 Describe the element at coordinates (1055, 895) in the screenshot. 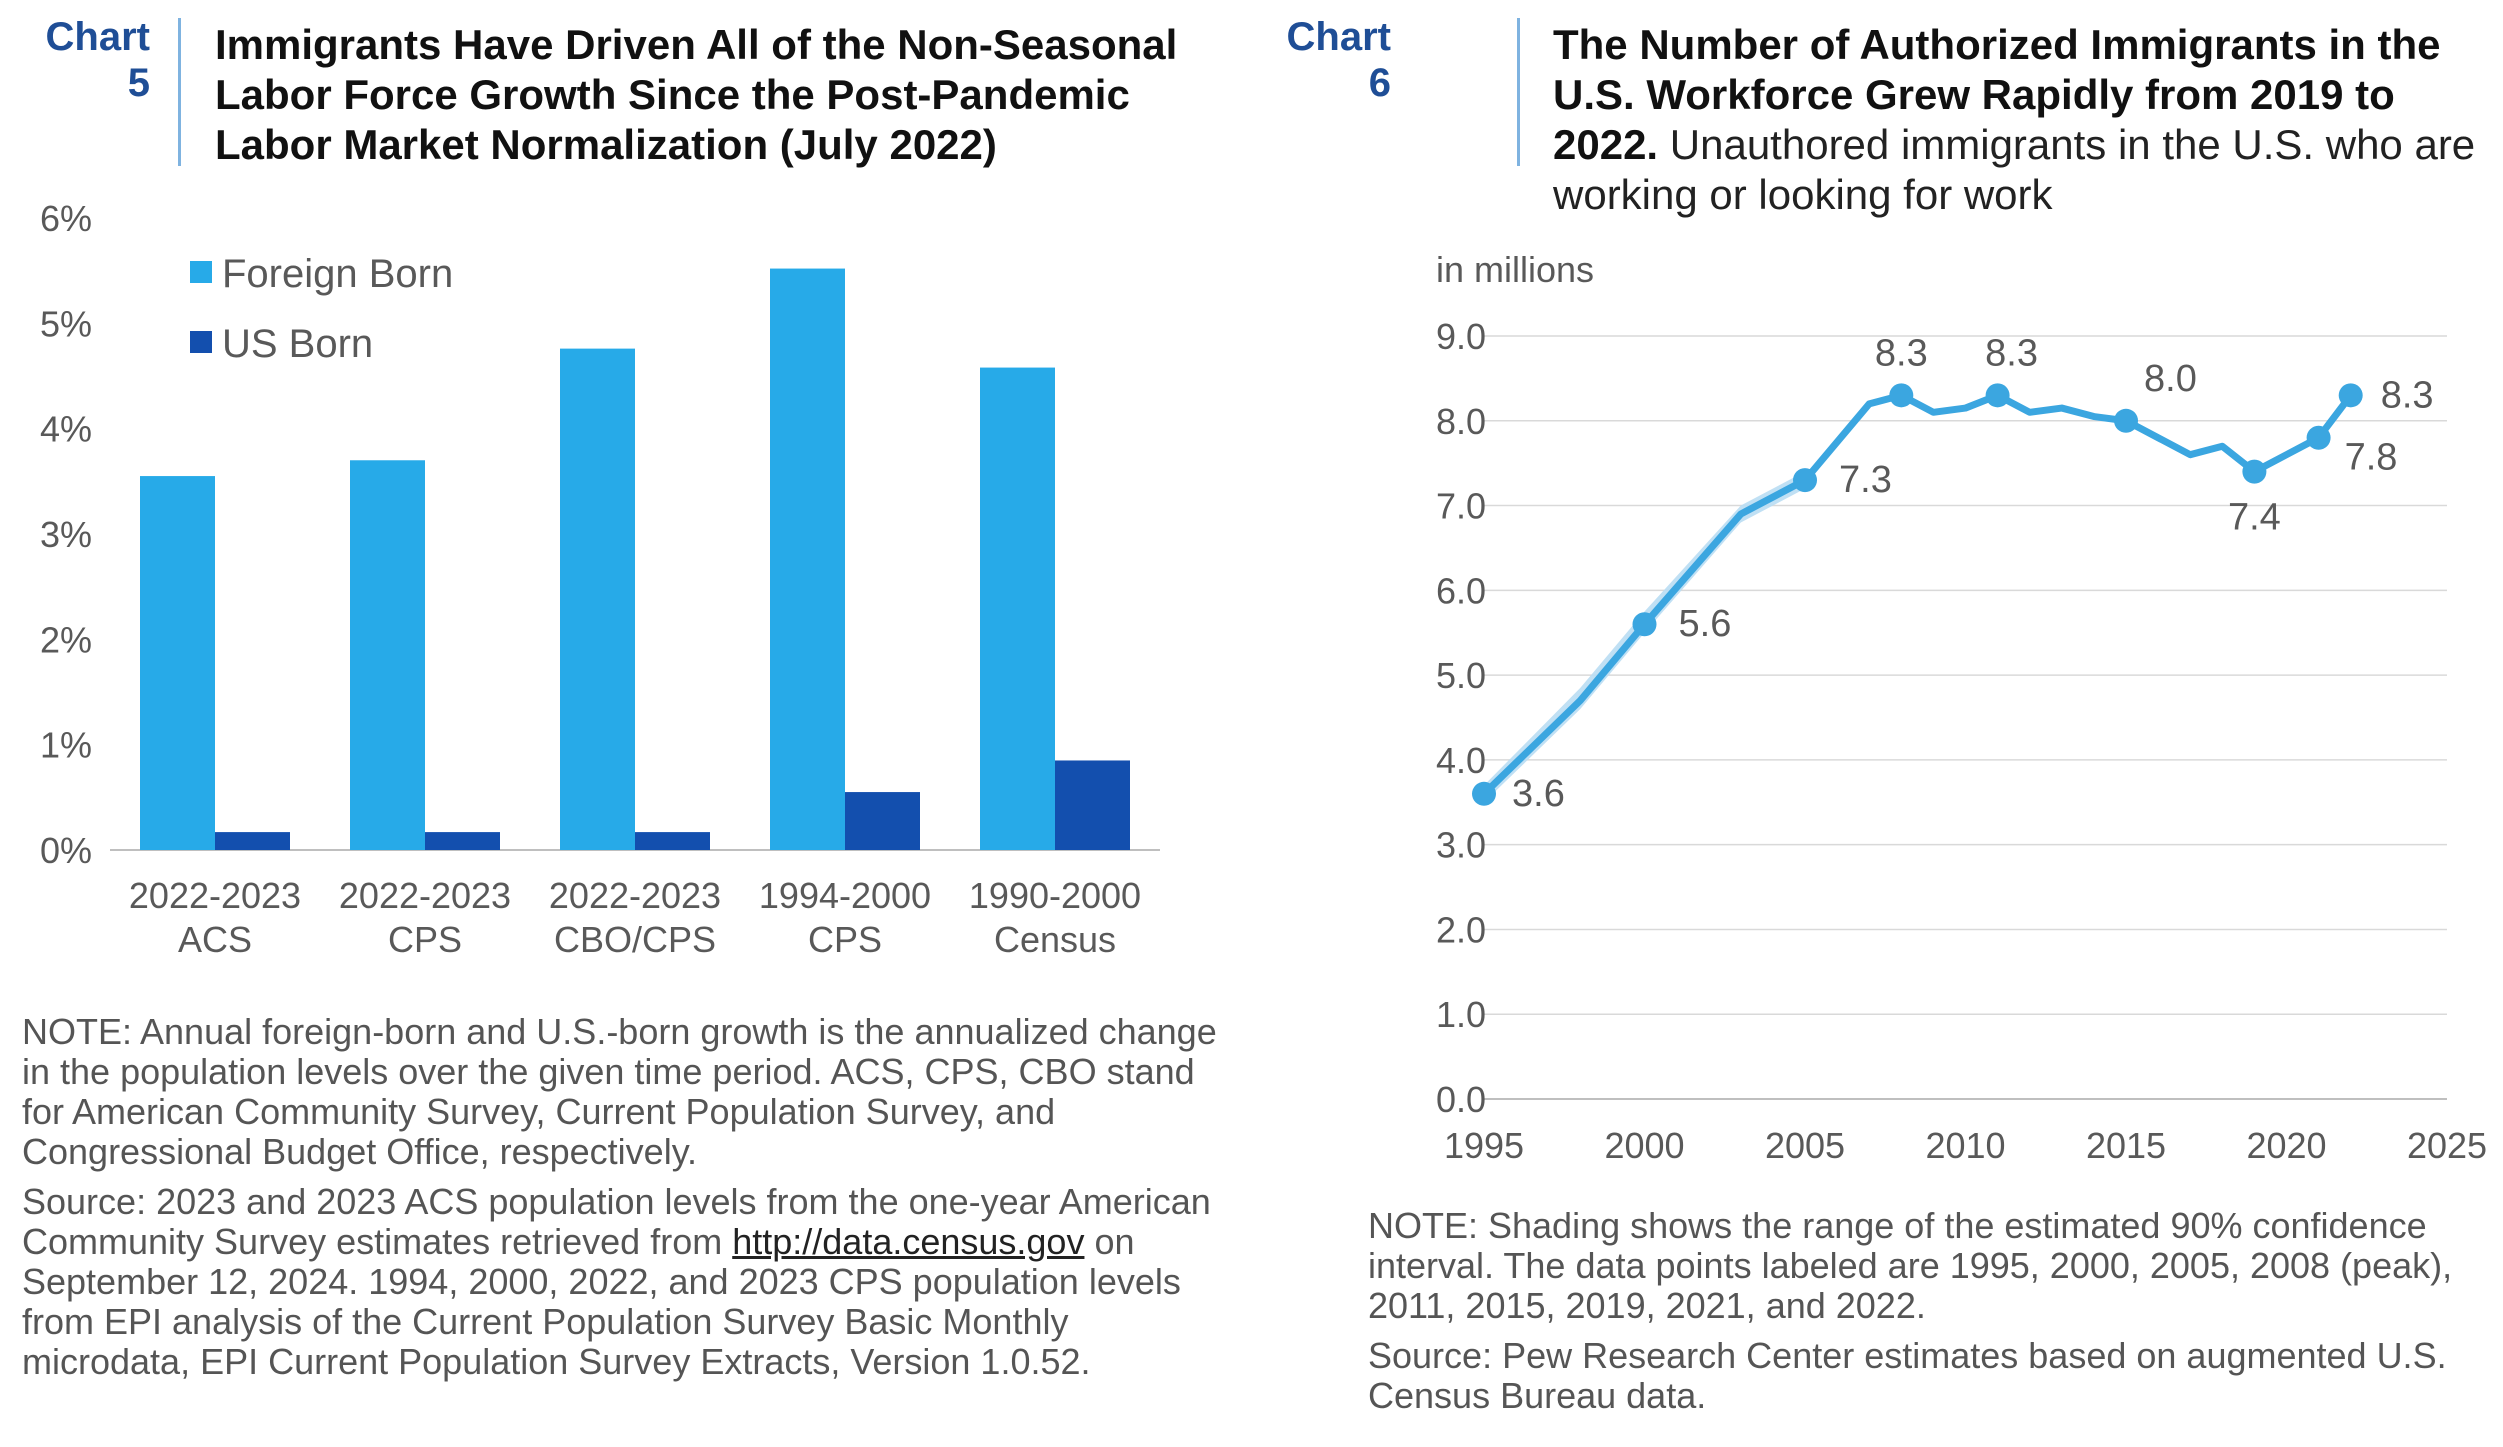

I see `x-tick-label: 1990-2000` at that location.